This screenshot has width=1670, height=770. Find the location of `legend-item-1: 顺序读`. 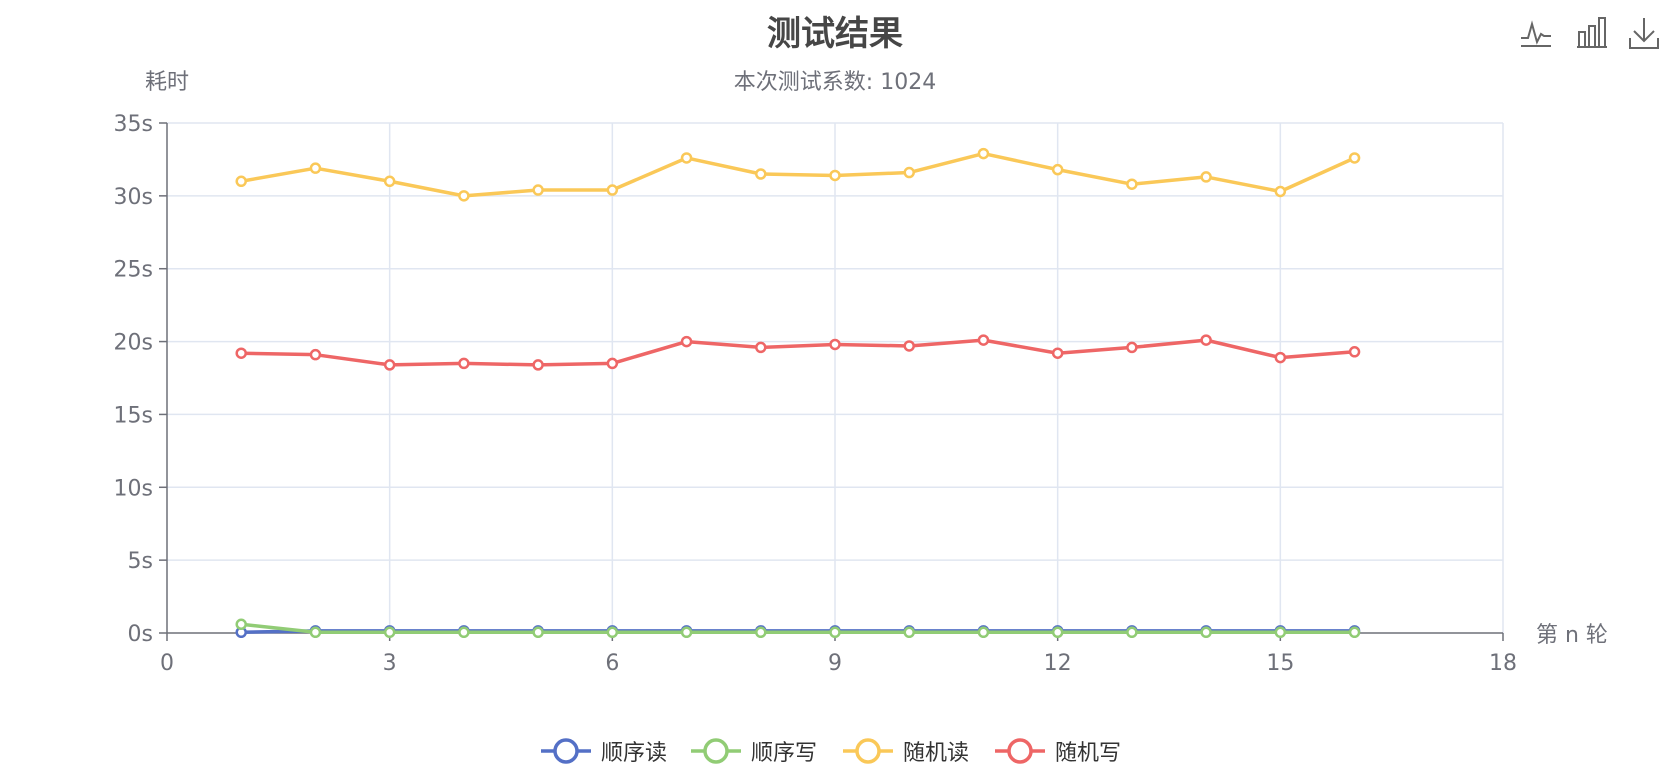

legend-item-1: 顺序读 is located at coordinates (604, 752).